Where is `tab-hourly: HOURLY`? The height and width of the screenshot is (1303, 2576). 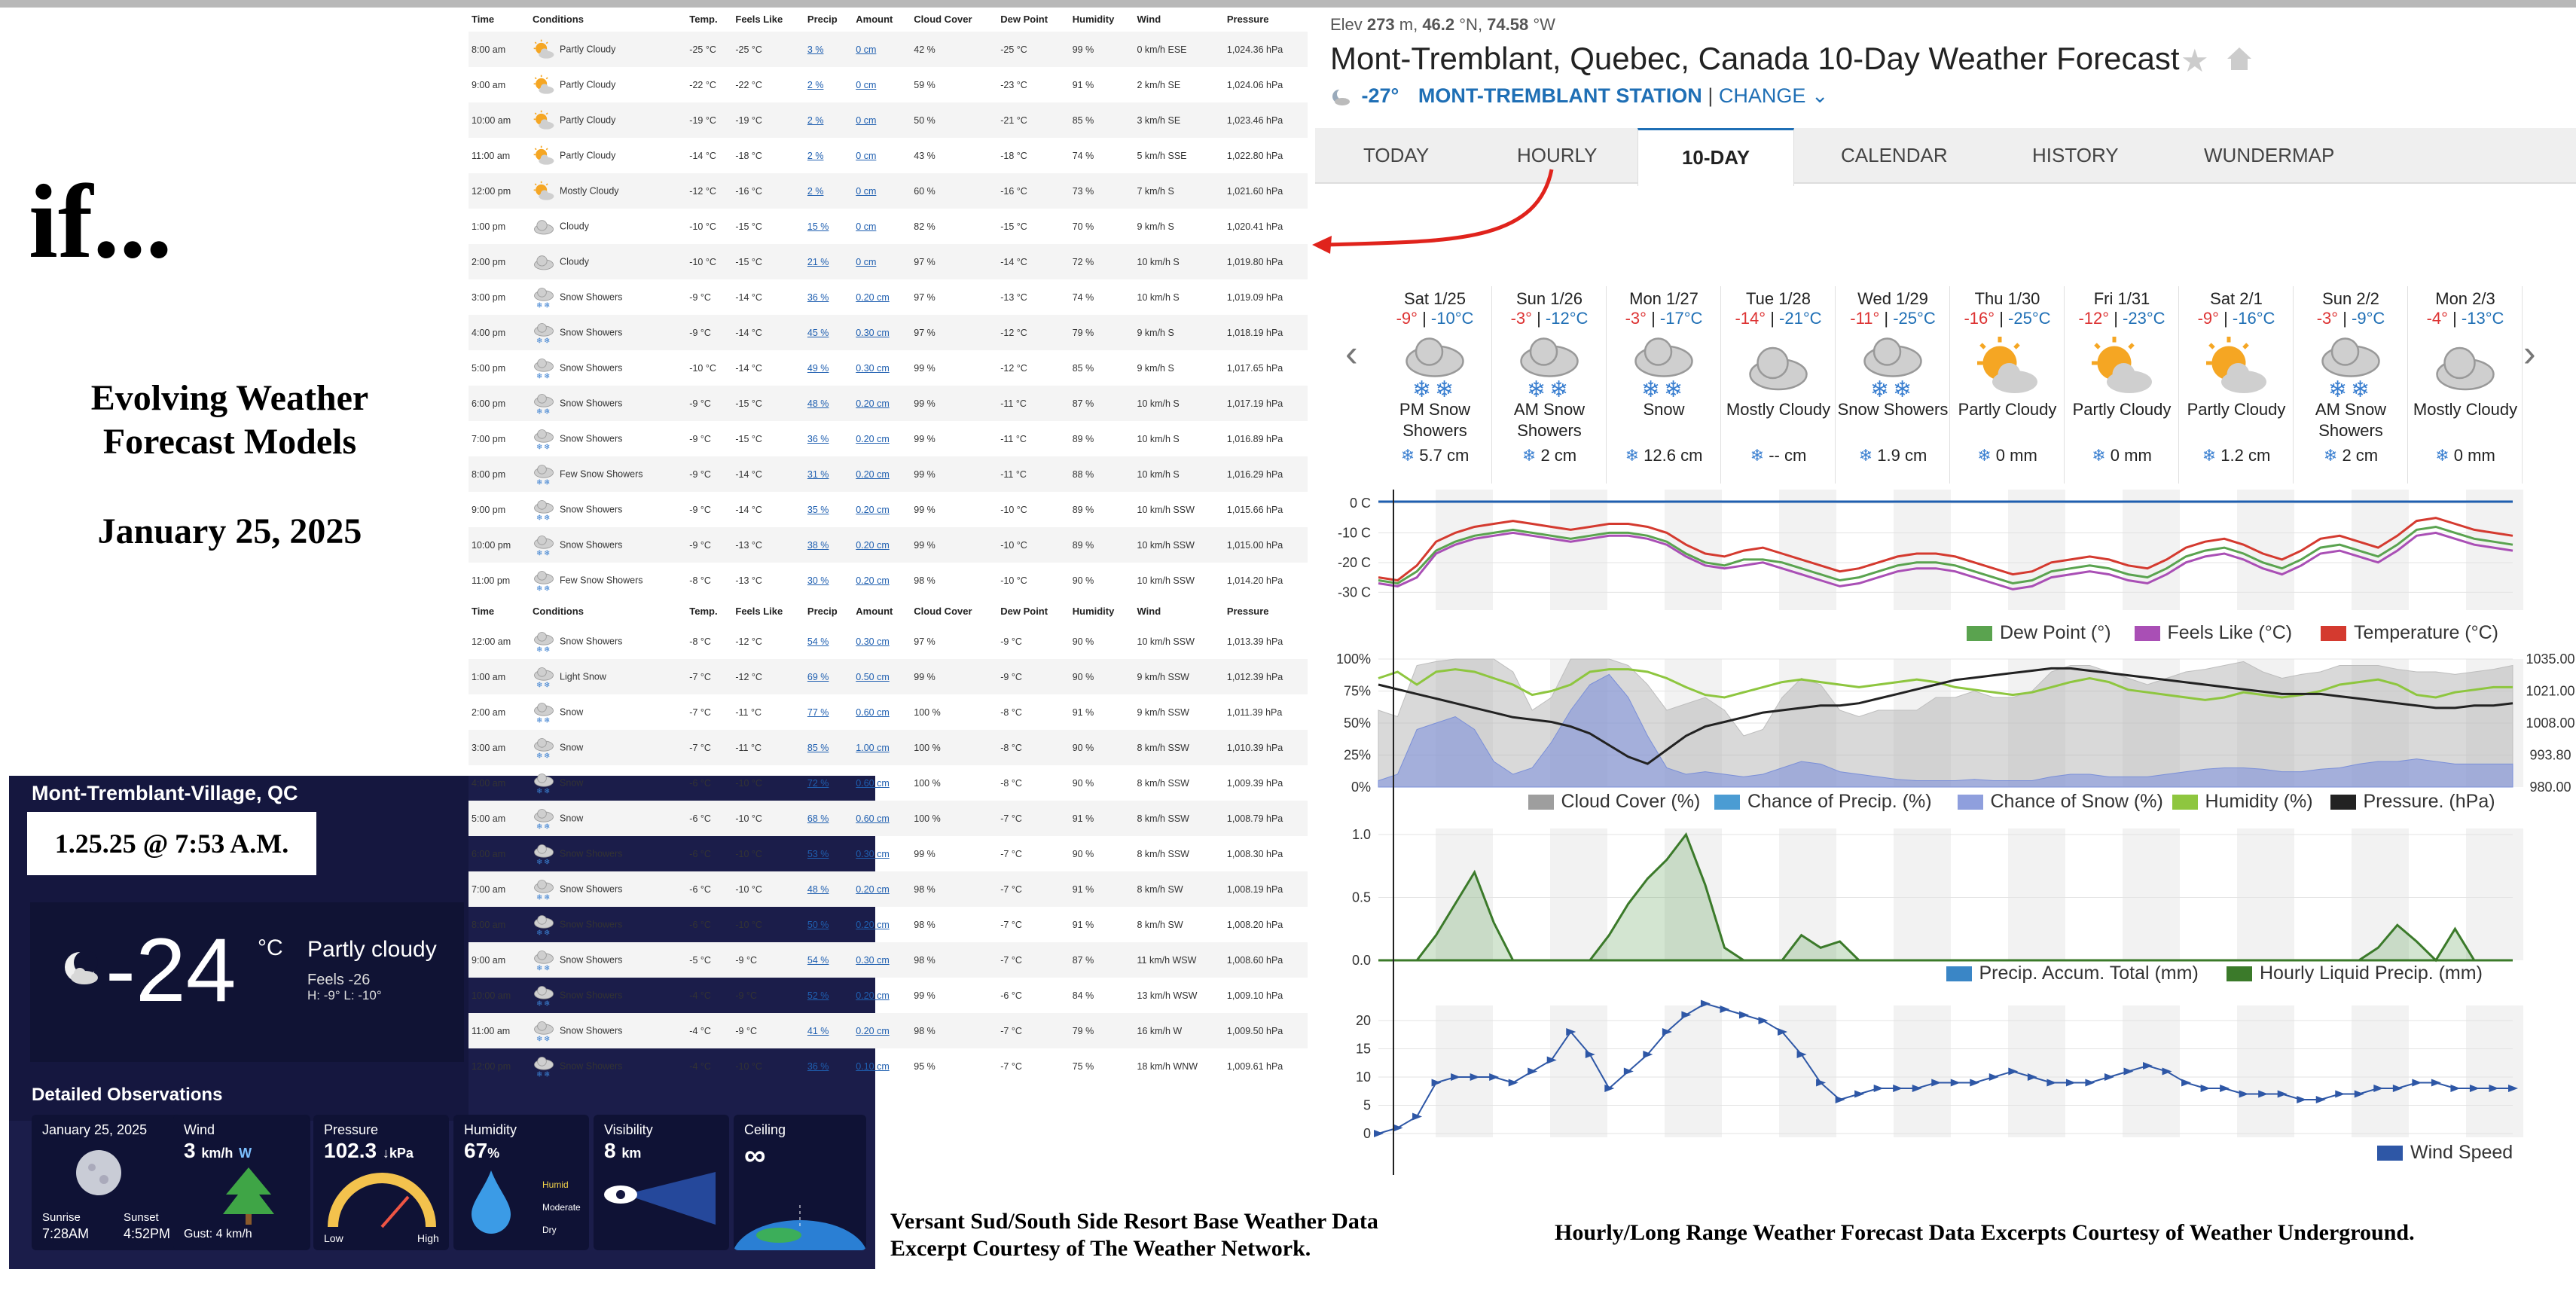 tab-hourly: HOURLY is located at coordinates (1558, 155).